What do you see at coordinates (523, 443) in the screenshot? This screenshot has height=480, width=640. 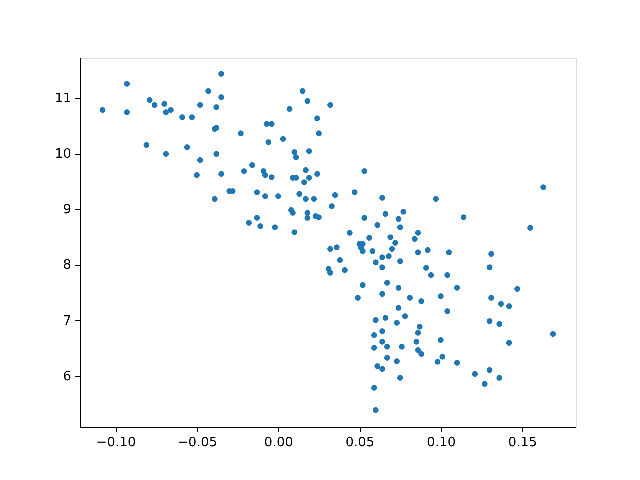 I see `x-tick-label: 0.15` at bounding box center [523, 443].